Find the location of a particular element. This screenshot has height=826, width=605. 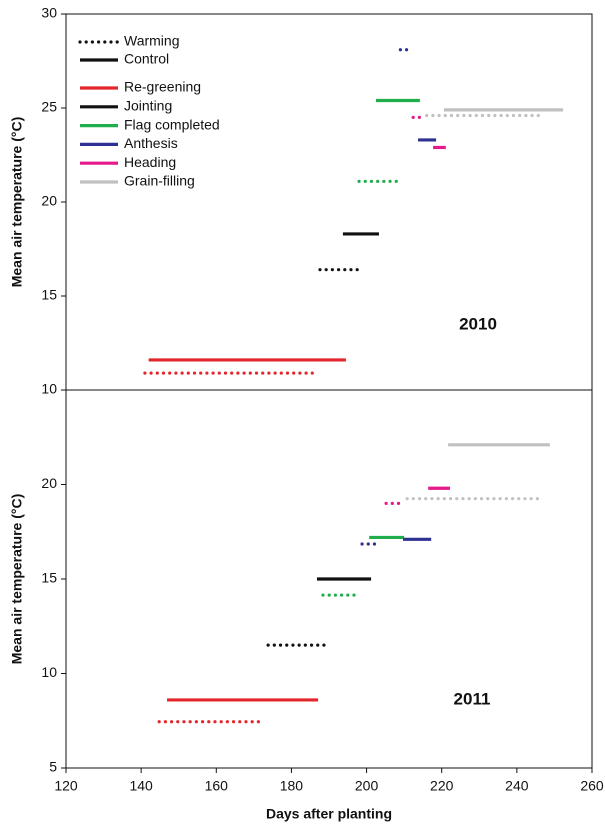

legend-label: Control is located at coordinates (146, 59).